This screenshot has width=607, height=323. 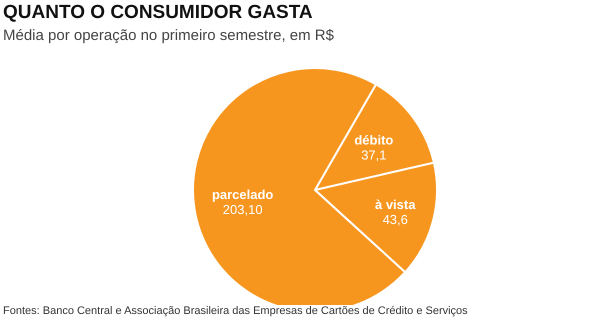 I want to click on slice-label: débito, so click(x=374, y=140).